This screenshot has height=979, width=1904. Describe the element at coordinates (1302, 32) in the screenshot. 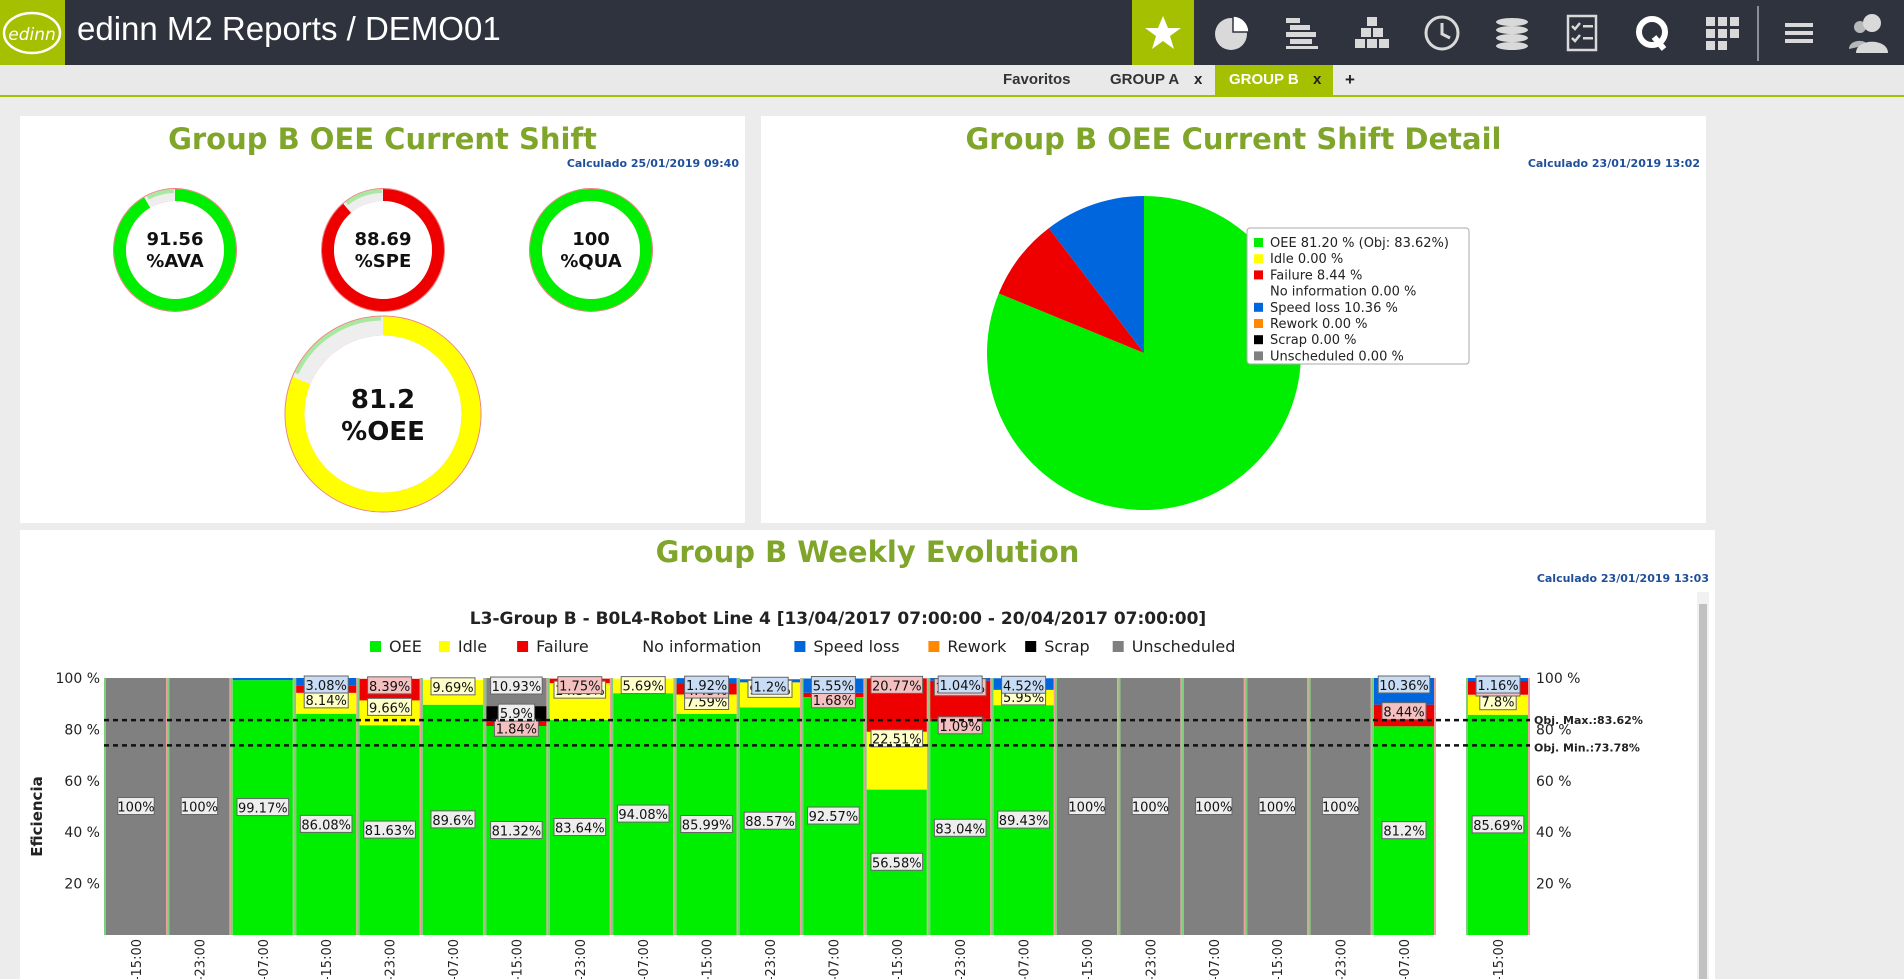

I see `list-bars-icon` at that location.